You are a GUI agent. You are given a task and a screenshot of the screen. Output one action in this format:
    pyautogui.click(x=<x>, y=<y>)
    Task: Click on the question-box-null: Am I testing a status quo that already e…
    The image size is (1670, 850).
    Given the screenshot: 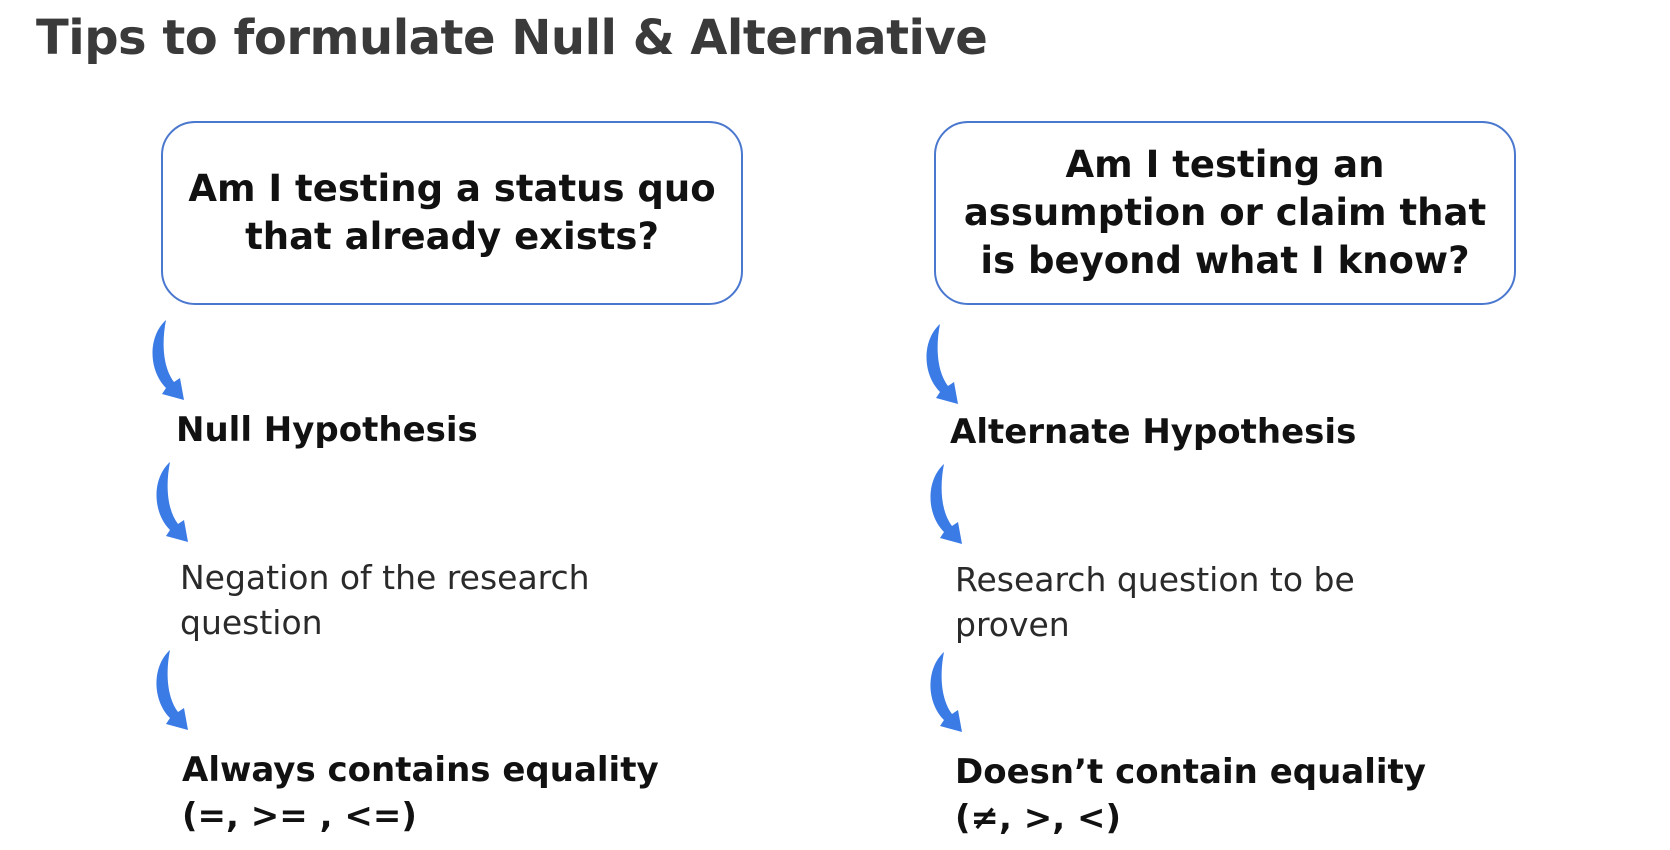 What is the action you would take?
    pyautogui.click(x=452, y=213)
    